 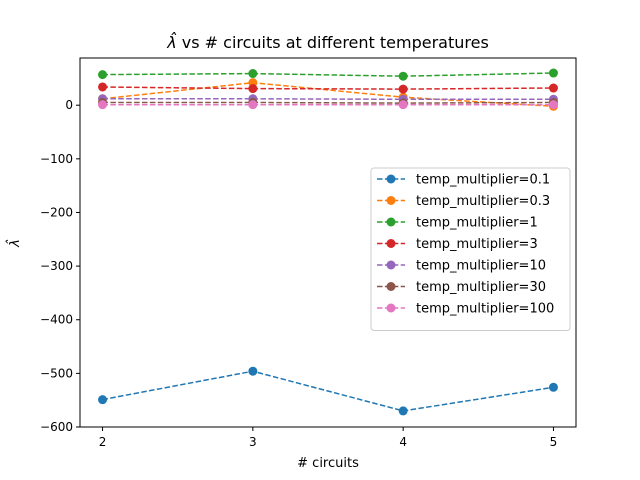 What do you see at coordinates (477, 244) in the screenshot?
I see `legend-label: temp_multiplier=3` at bounding box center [477, 244].